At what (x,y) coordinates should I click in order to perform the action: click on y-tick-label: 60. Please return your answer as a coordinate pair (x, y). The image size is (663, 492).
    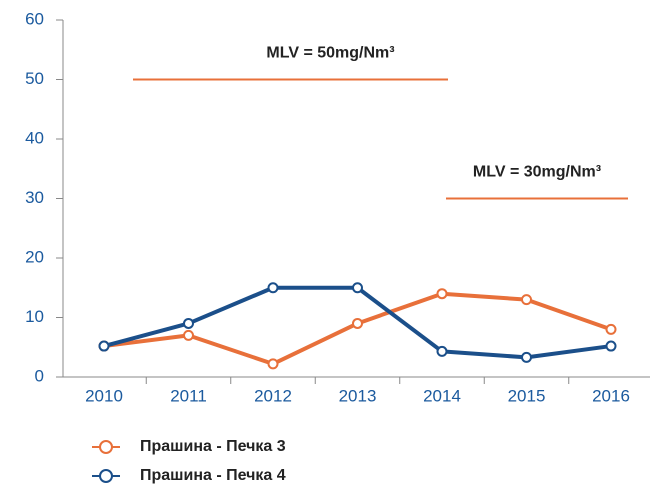
    Looking at the image, I should click on (34, 18).